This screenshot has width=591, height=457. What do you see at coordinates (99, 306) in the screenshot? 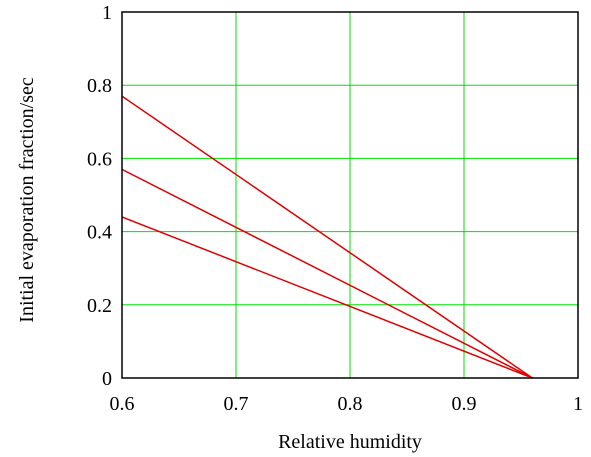
I see `y-tick-label: 0.2` at bounding box center [99, 306].